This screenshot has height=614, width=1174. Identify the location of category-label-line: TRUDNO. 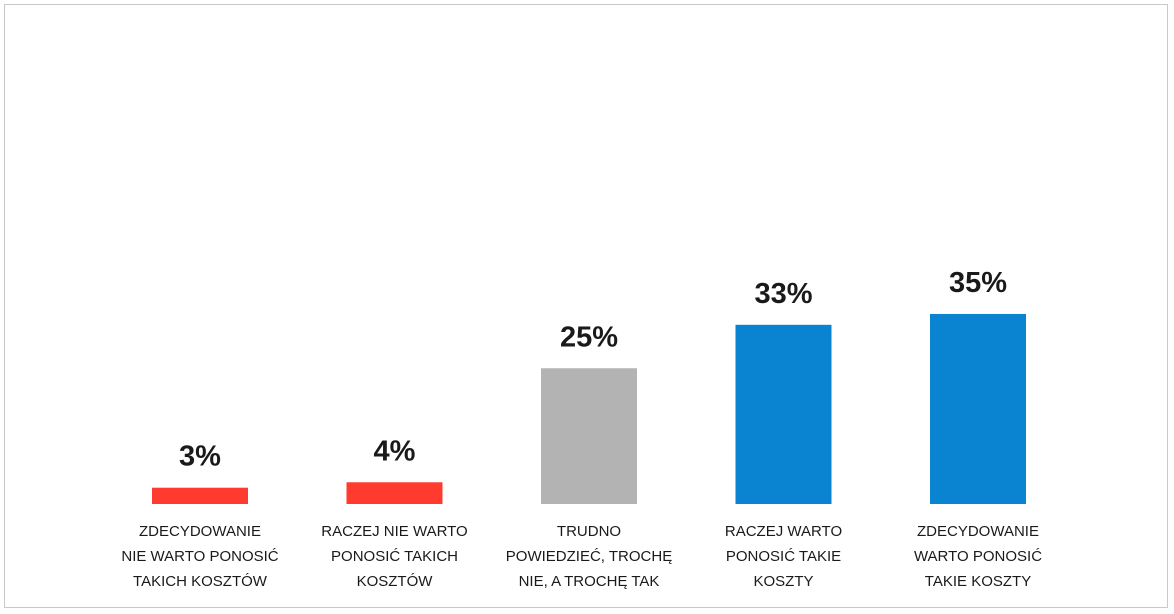
(589, 531).